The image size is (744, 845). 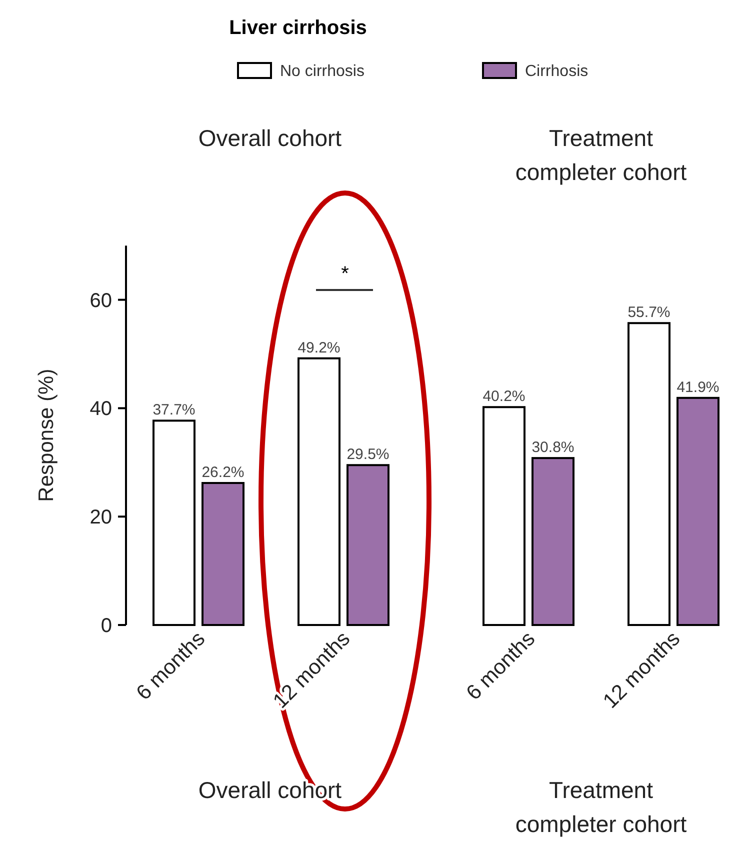 I want to click on y-axis-title: Response (%), so click(x=46, y=435).